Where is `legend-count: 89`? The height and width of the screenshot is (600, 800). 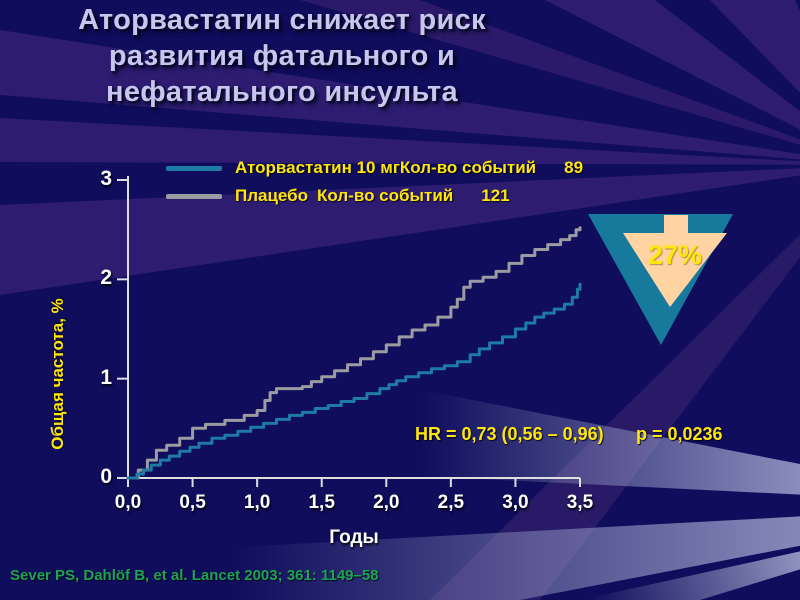
legend-count: 89 is located at coordinates (574, 167).